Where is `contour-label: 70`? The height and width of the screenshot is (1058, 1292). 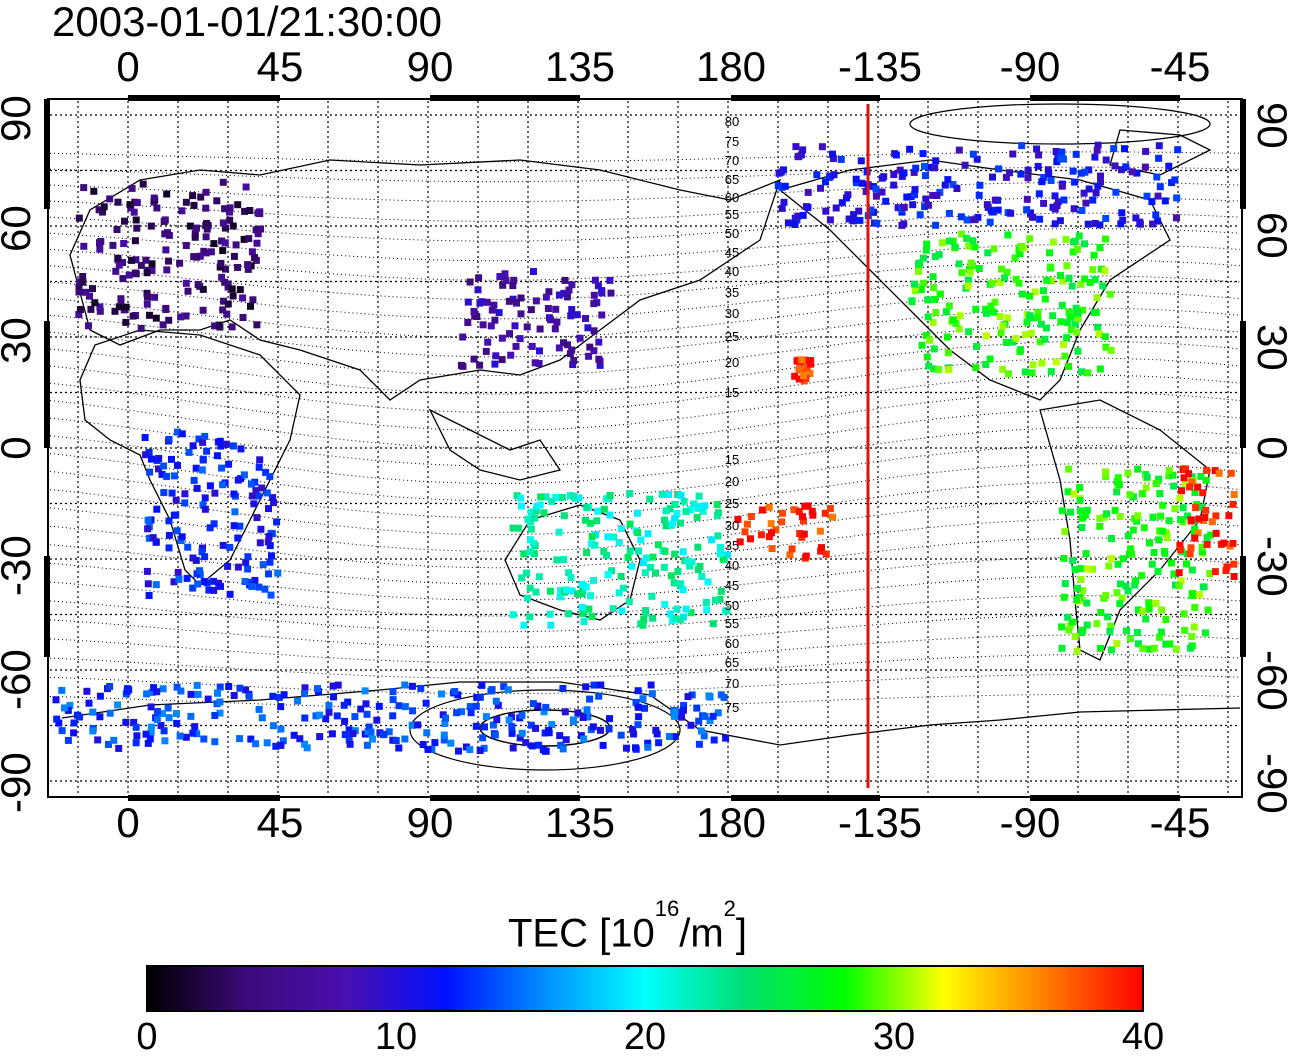
contour-label: 70 is located at coordinates (732, 683).